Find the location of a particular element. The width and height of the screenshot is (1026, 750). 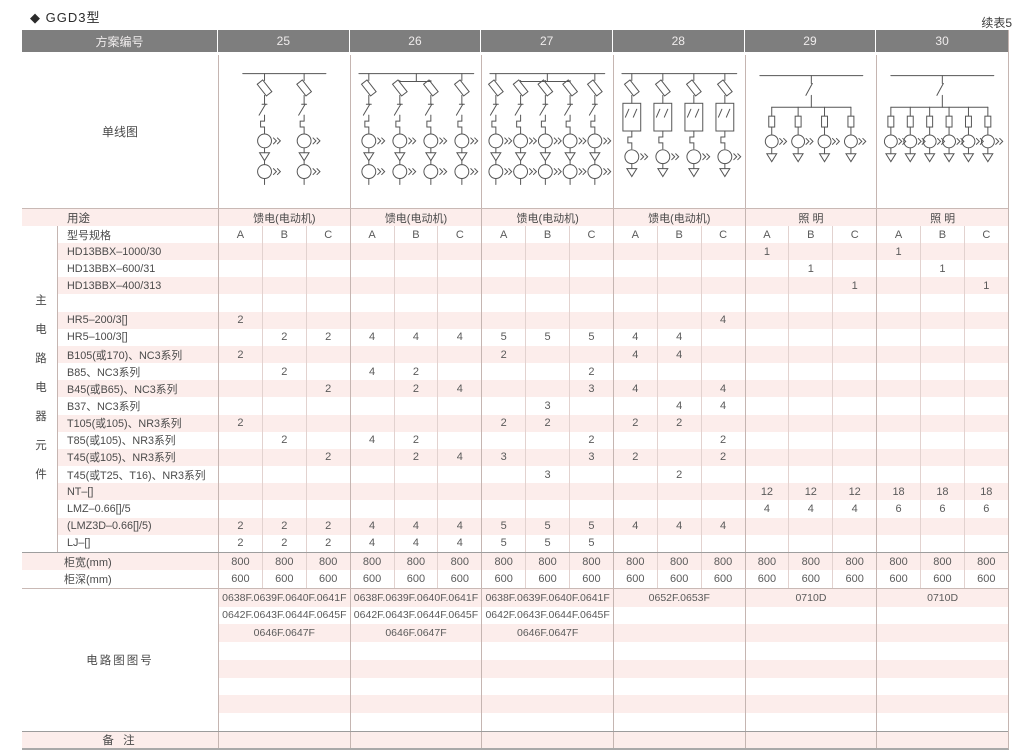

component-row: NT–[] 12 12 12 18 18 18 is located at coordinates (515, 492).